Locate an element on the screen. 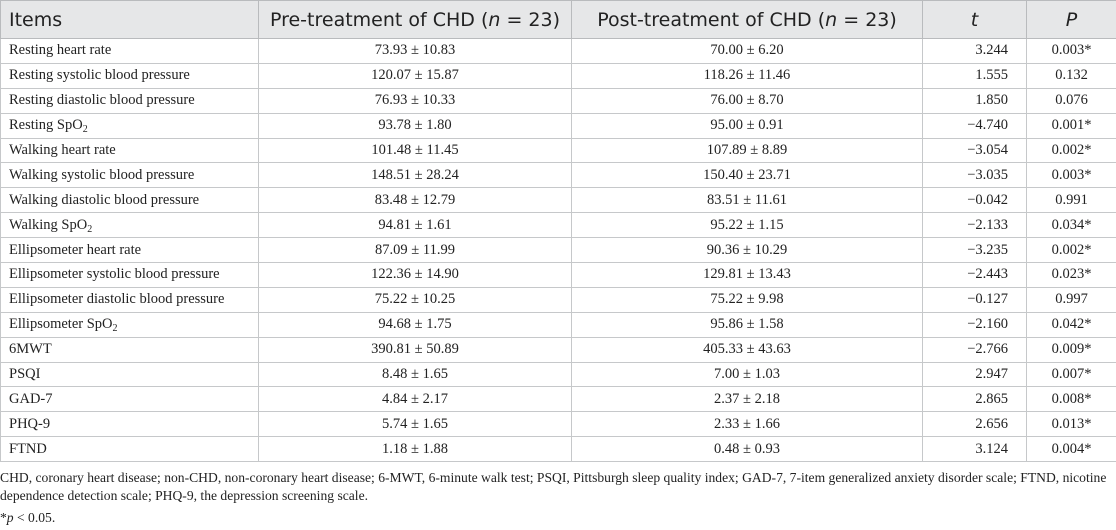 The image size is (1116, 530). header-p: P is located at coordinates (1071, 19).